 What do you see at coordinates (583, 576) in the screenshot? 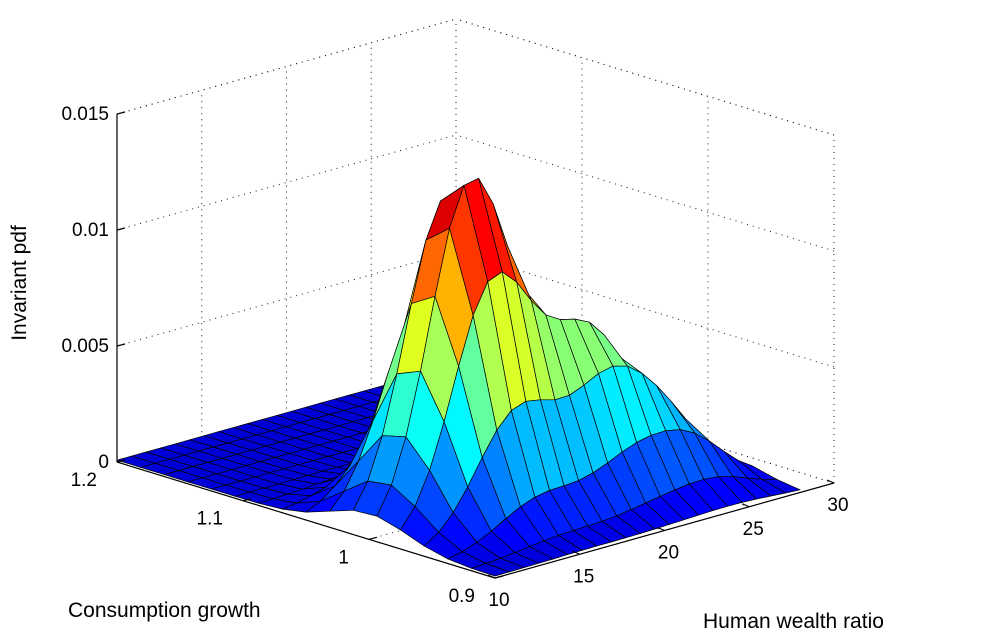
I see `x-tick-label: 15` at bounding box center [583, 576].